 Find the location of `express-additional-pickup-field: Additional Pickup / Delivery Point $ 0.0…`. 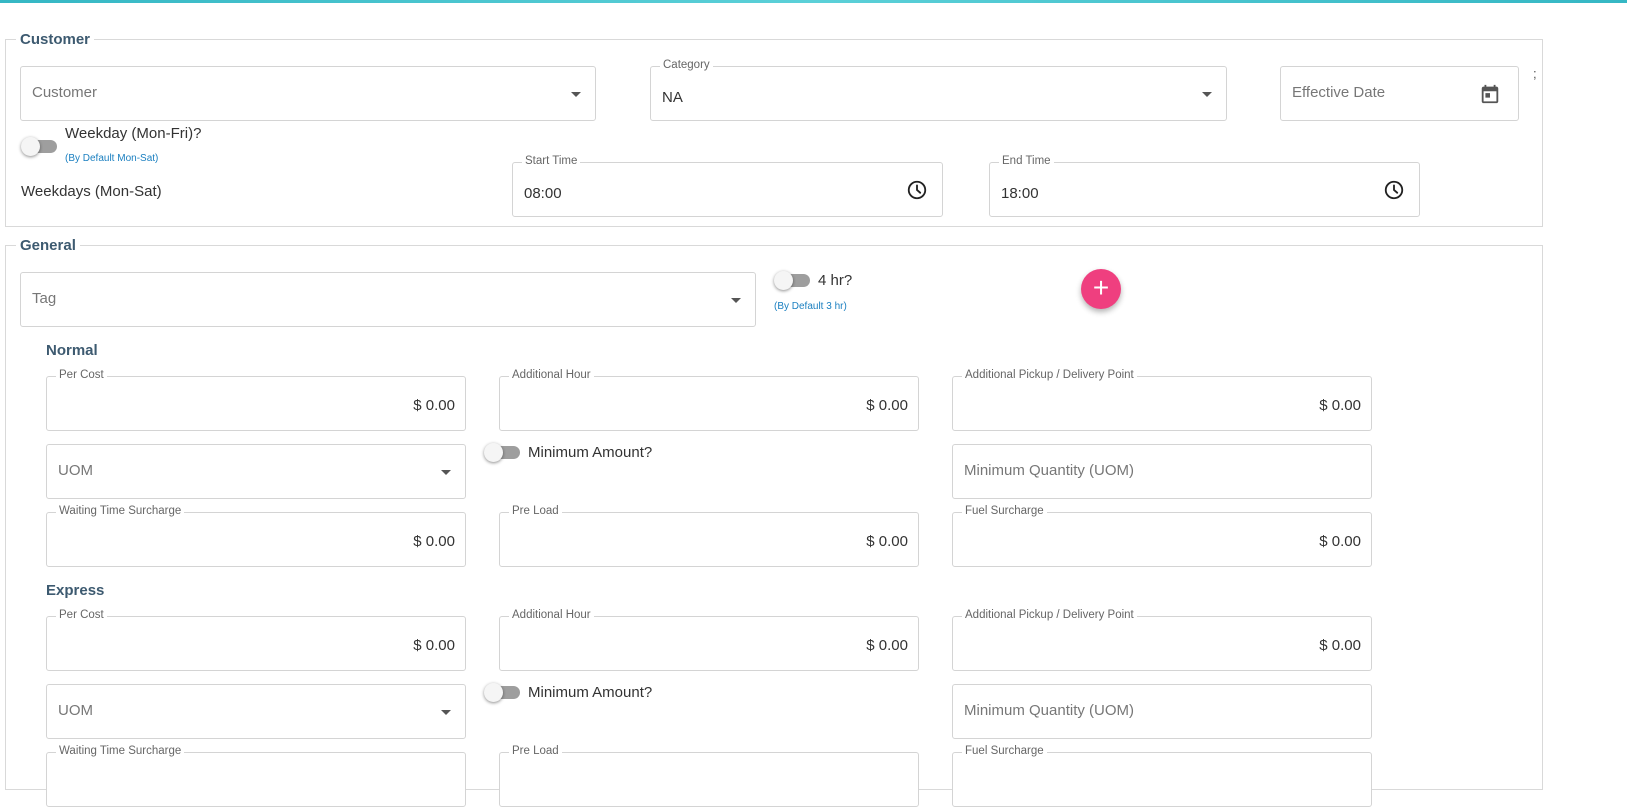

express-additional-pickup-field: Additional Pickup / Delivery Point $ 0.0… is located at coordinates (1162, 640).